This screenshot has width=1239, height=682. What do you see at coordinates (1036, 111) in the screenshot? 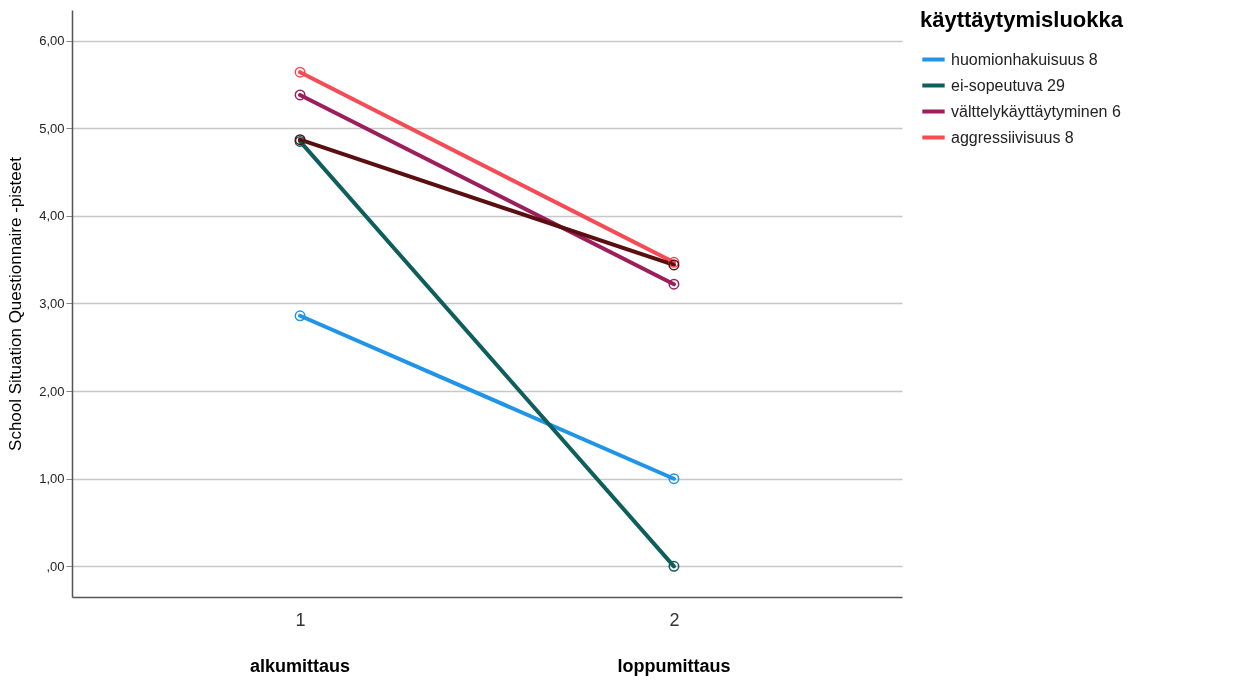
I see `legend-label: välttelykäyttäytyminen 6` at bounding box center [1036, 111].